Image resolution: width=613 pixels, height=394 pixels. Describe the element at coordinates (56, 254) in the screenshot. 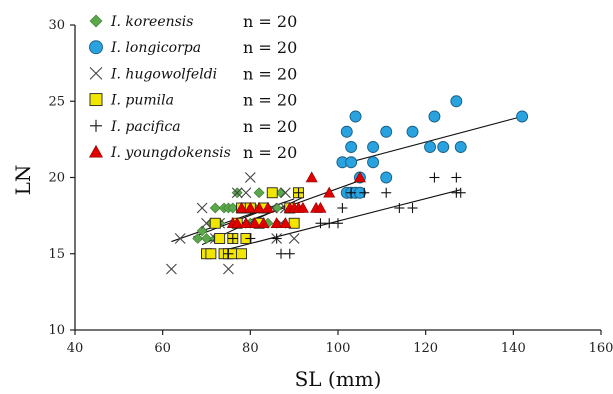

I see `y-tick-label: 15` at that location.